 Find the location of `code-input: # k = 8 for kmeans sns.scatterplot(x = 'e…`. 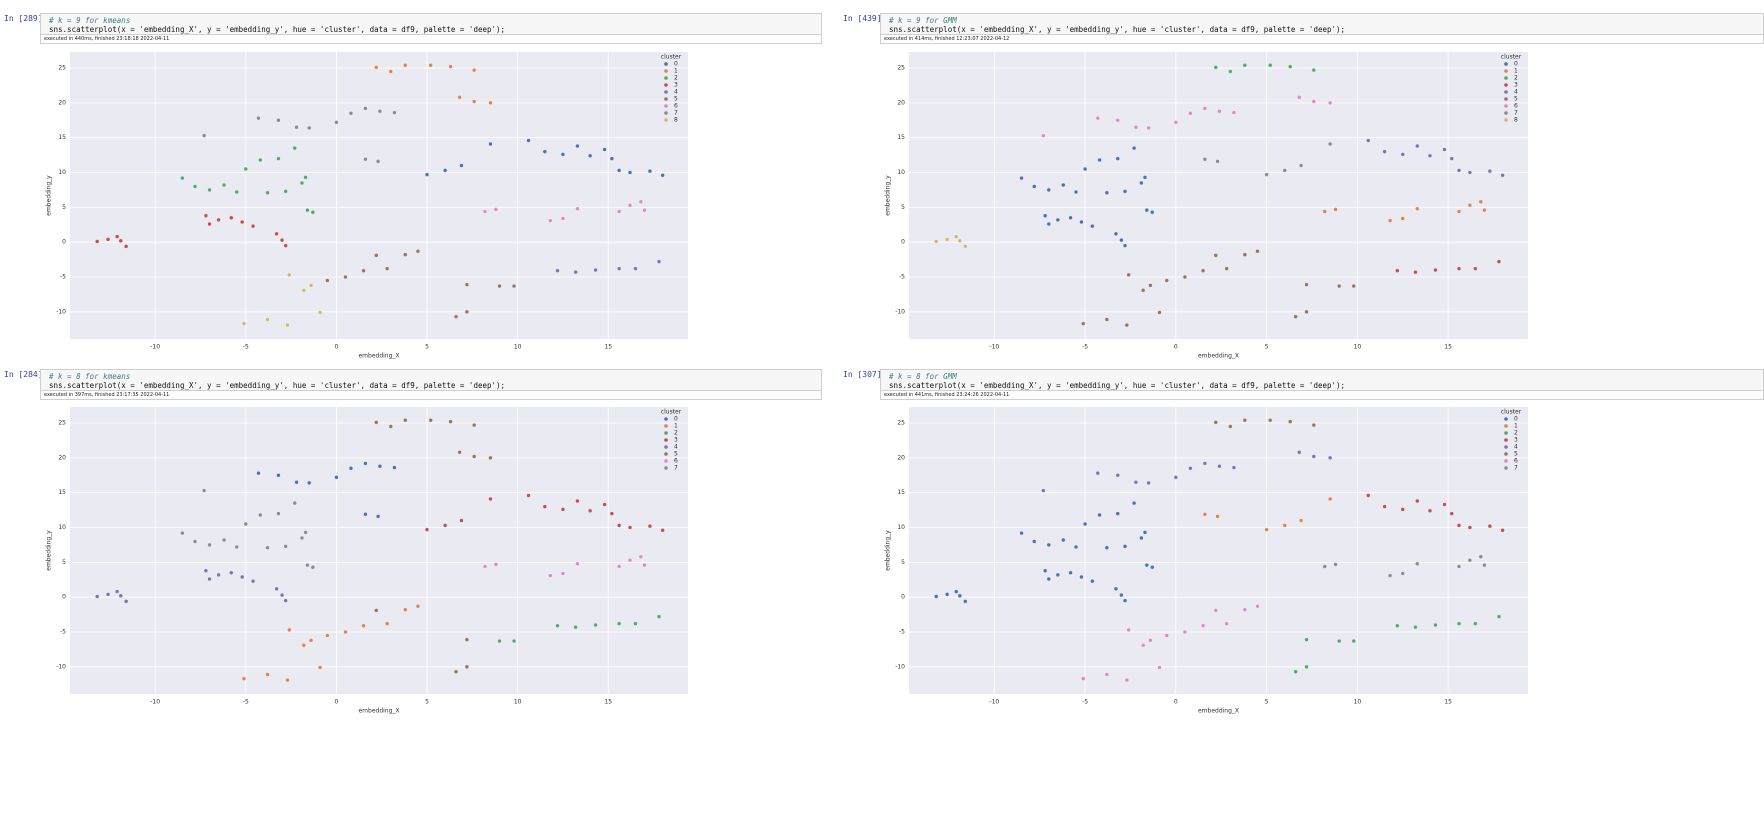

code-input: # k = 8 for kmeans sns.scatterplot(x = 'e… is located at coordinates (431, 380).